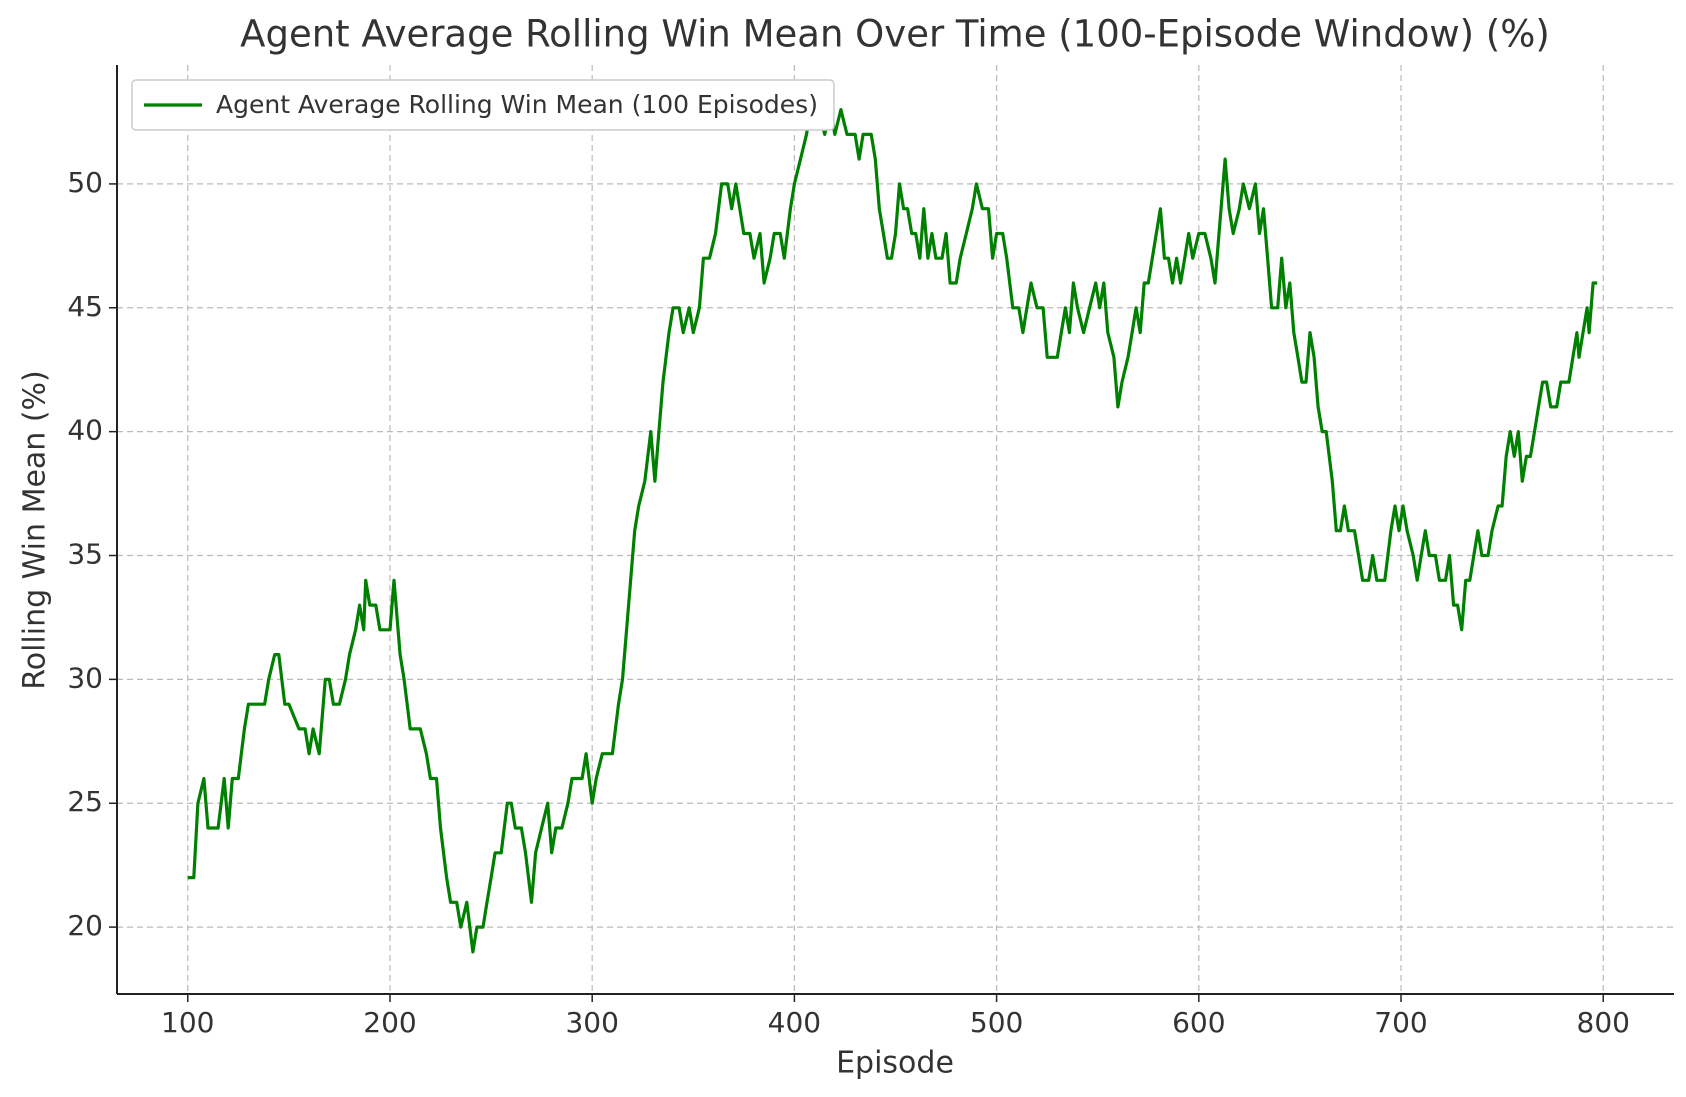  What do you see at coordinates (996, 1022) in the screenshot?
I see `x-tick-label: 500` at bounding box center [996, 1022].